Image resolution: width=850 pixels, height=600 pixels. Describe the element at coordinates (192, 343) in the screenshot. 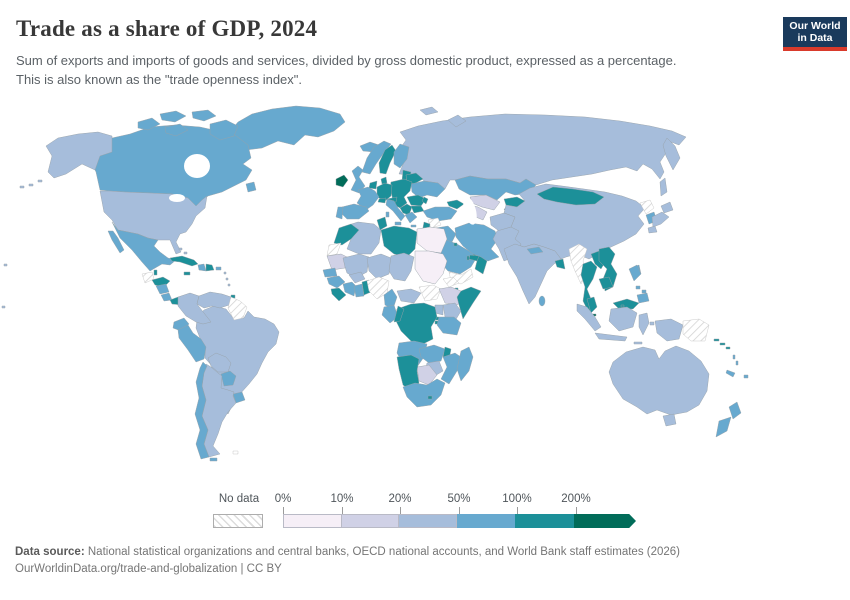

I see `country-peru` at that location.